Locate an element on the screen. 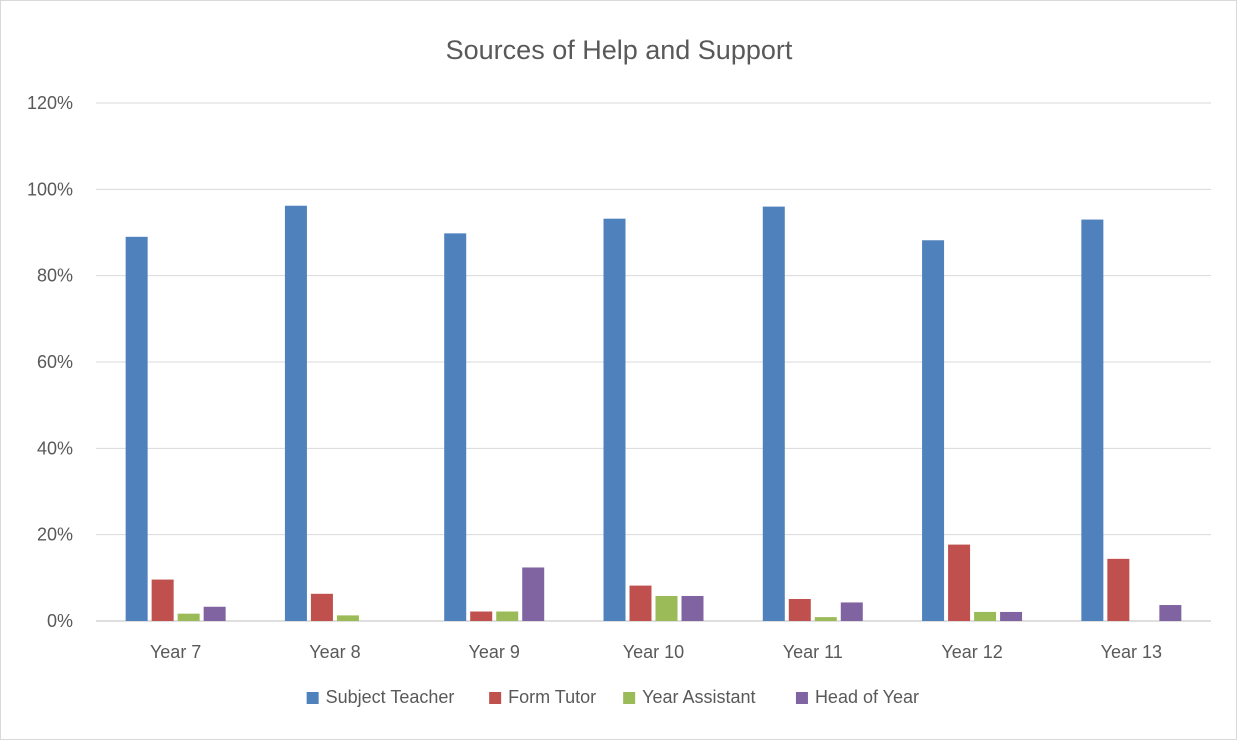 Image resolution: width=1237 pixels, height=741 pixels. chart-title: Sources of Help and Support is located at coordinates (619, 50).